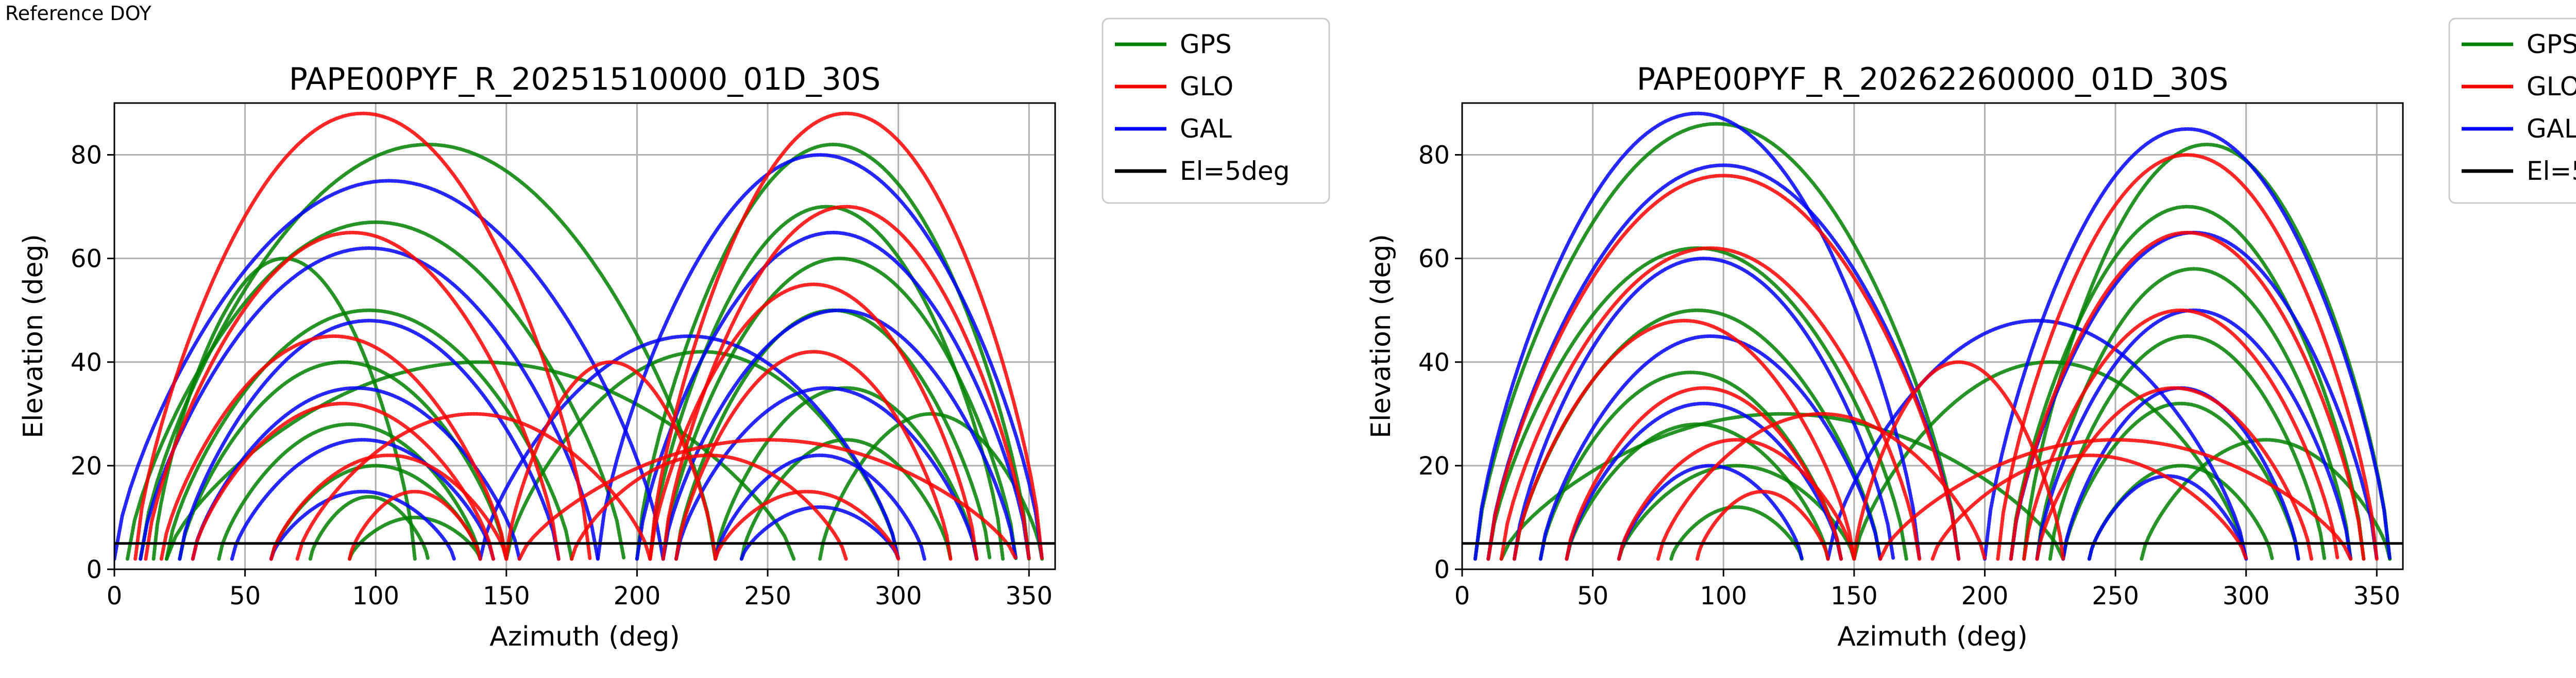 The image size is (2576, 678). I want to click on y-tick-label: 20, so click(1434, 466).